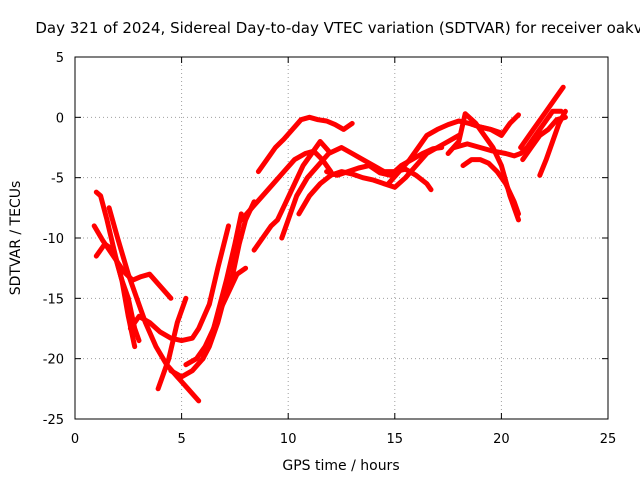 The image size is (640, 480). I want to click on x-tick-label: 10, so click(288, 439).